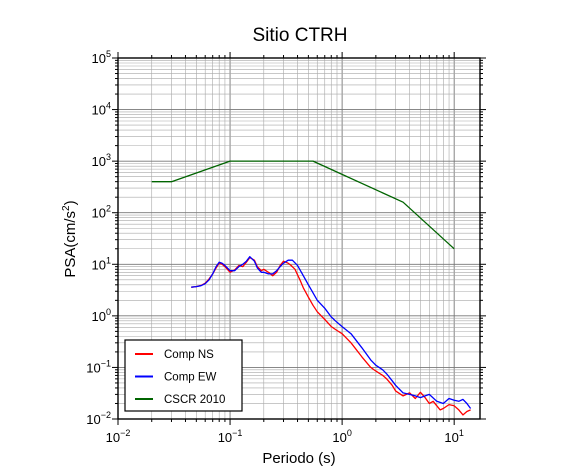 The image size is (586, 475). Describe the element at coordinates (101, 263) in the screenshot. I see `y-tick-label: 10¹` at that location.